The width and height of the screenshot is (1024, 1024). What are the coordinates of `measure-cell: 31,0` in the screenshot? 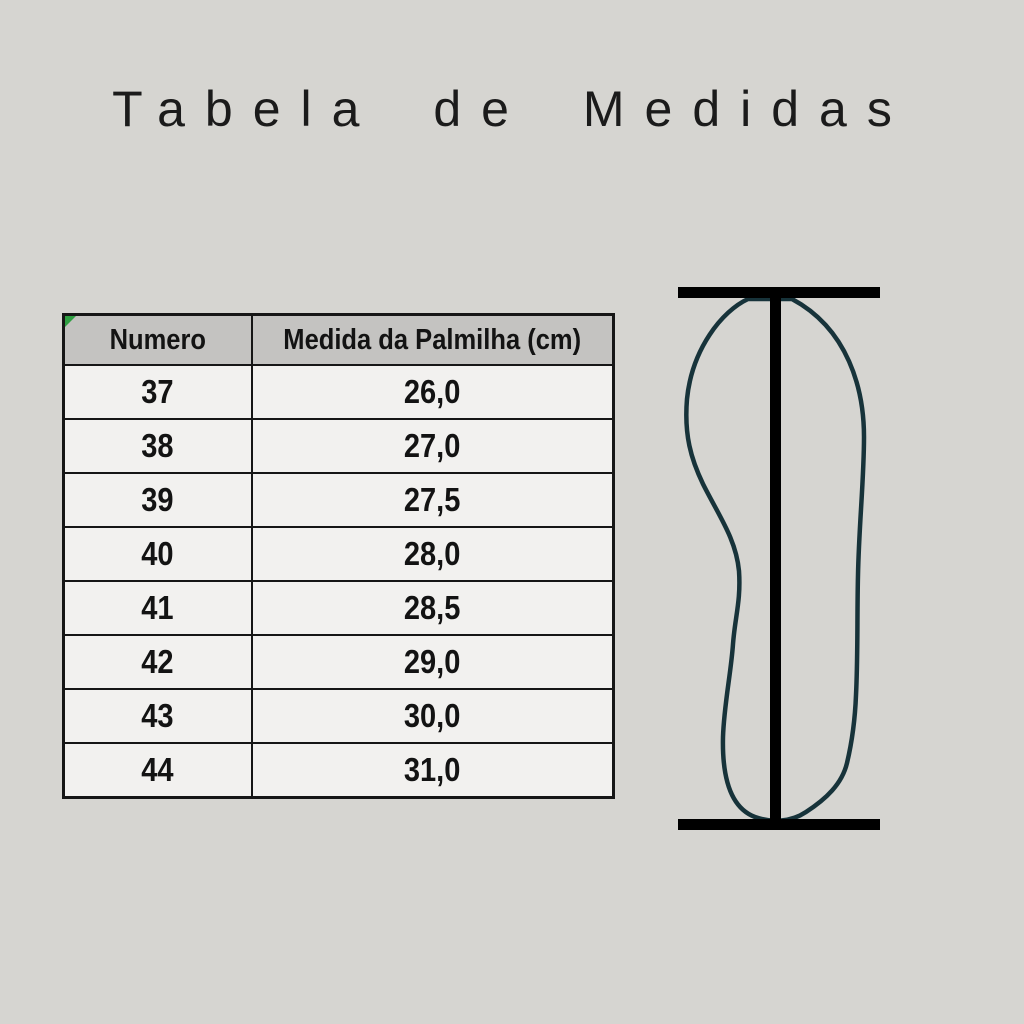 It's located at (432, 770).